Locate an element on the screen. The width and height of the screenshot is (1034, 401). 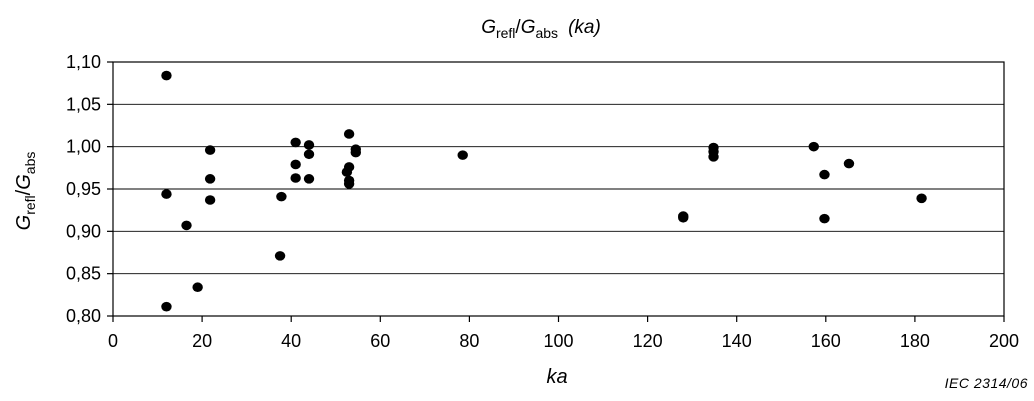
x-tick-label: 180 is located at coordinates (915, 341).